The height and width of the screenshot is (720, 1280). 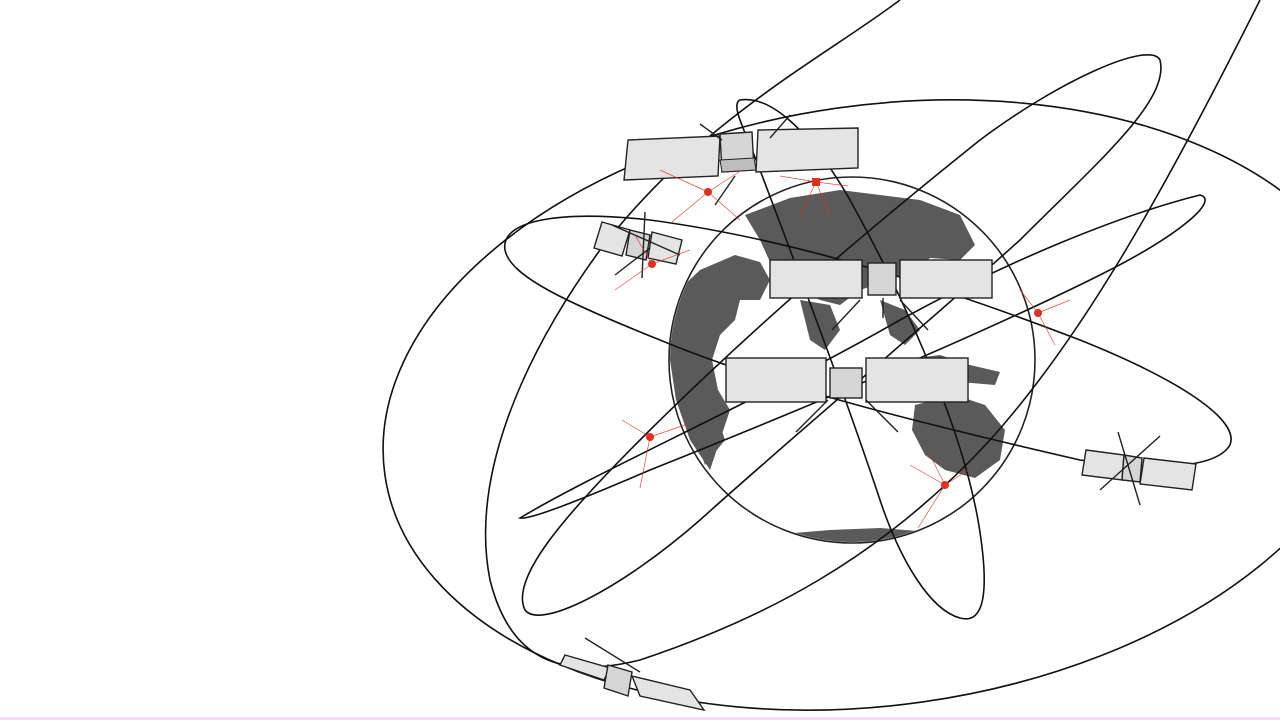 I want to click on ground-station-top-left, so click(x=701, y=196).